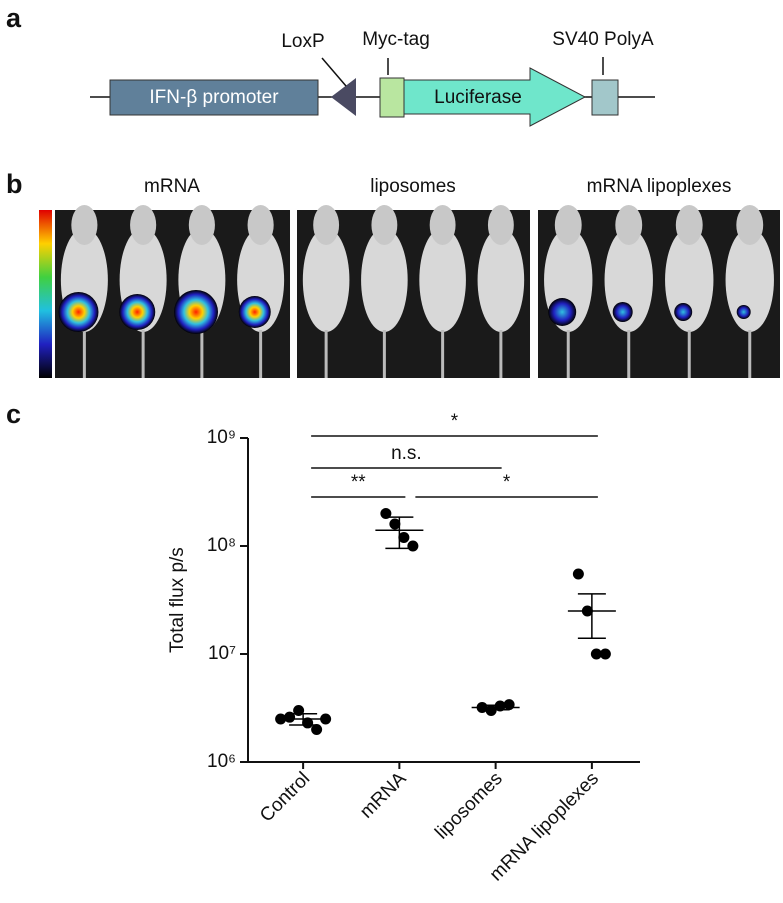 The image size is (783, 903). I want to click on panel-label: c, so click(13, 414).